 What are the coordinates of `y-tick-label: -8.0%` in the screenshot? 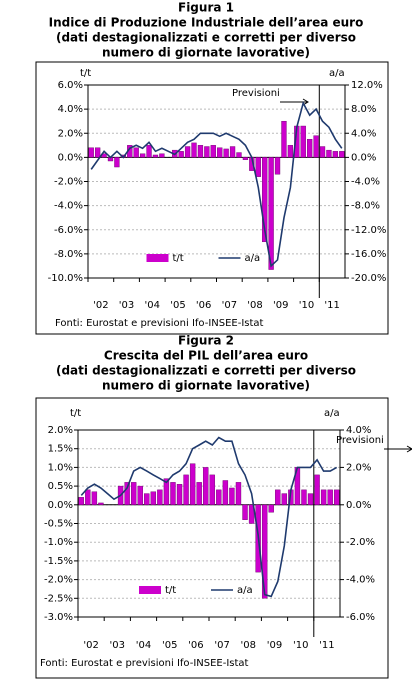 It's located at (68, 254).